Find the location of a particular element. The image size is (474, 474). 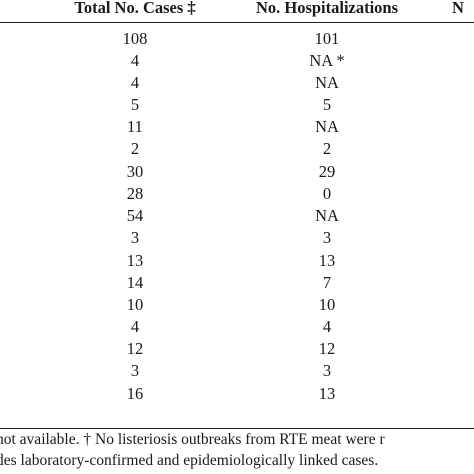

cell-total-cases: 16 is located at coordinates (135, 393).